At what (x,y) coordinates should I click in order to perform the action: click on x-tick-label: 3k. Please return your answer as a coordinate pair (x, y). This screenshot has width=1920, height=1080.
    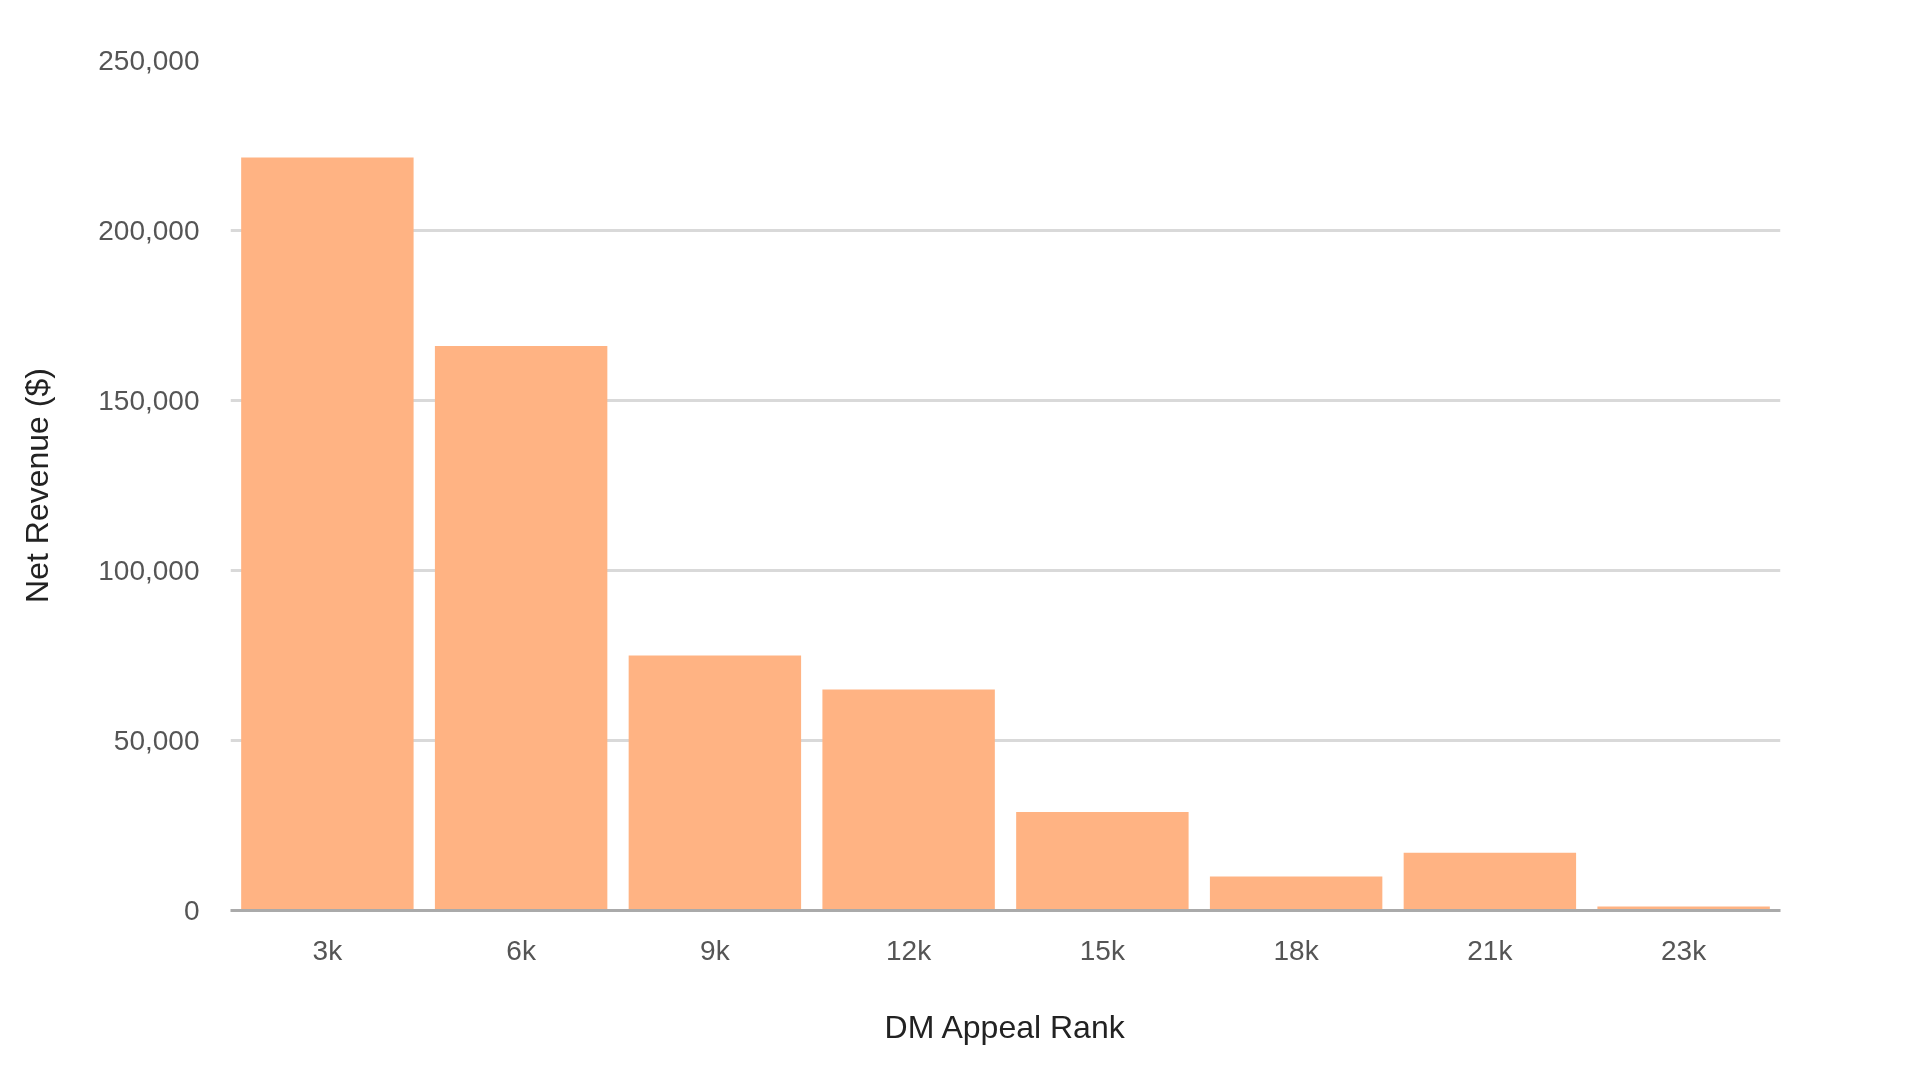
    Looking at the image, I should click on (328, 950).